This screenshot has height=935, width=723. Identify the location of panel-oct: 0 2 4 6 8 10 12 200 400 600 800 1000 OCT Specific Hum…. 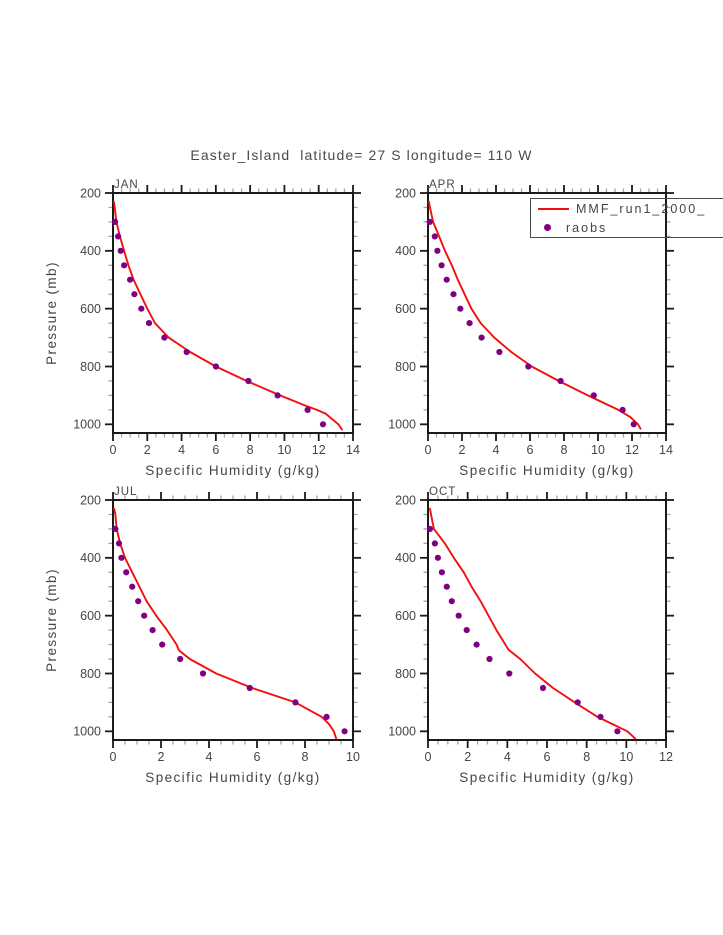
(531, 635).